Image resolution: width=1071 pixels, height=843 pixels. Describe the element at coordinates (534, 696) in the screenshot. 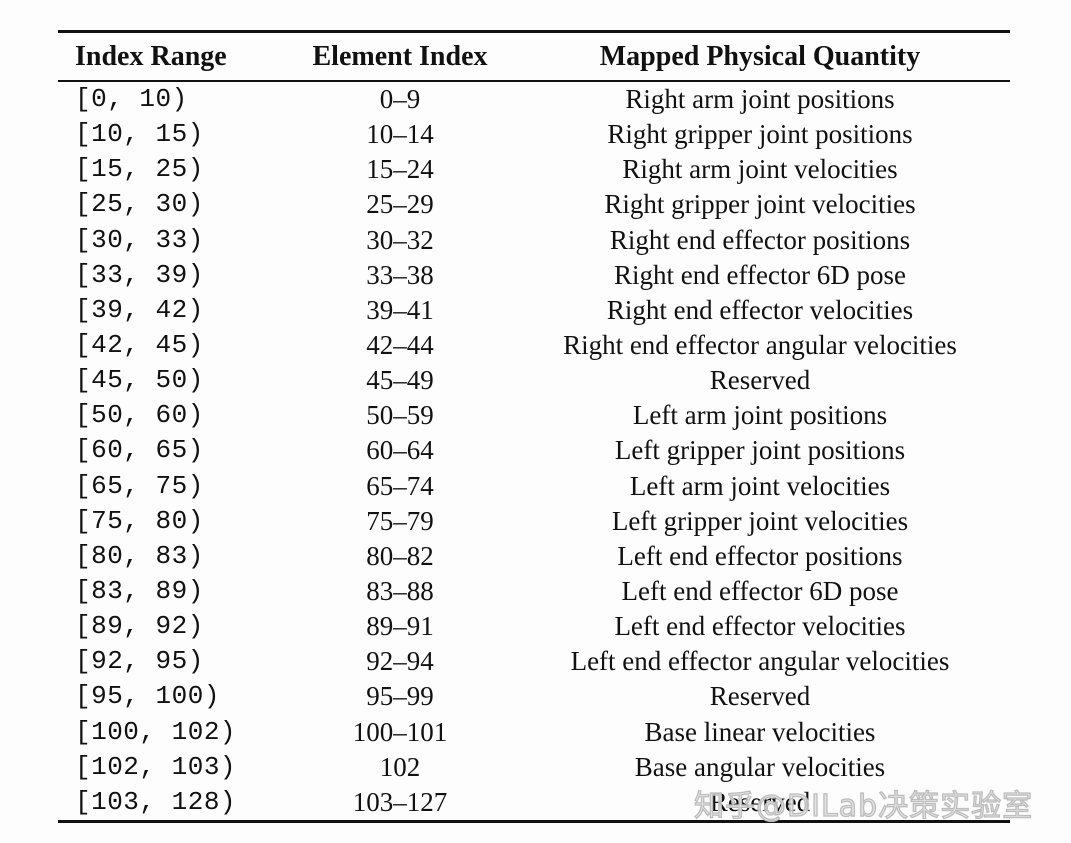

I see `table-row: [95, 100) 95–99 Reserved` at that location.